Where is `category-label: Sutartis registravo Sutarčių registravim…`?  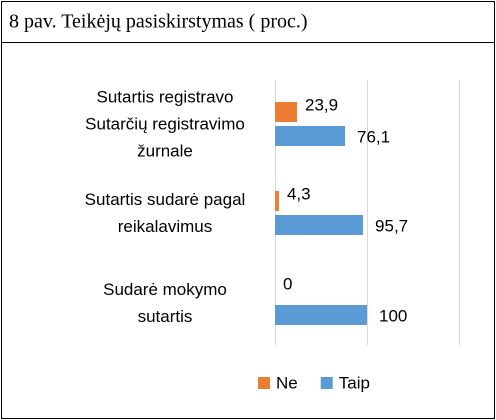 category-label: Sutartis registravo Sutarčių registravim… is located at coordinates (165, 124).